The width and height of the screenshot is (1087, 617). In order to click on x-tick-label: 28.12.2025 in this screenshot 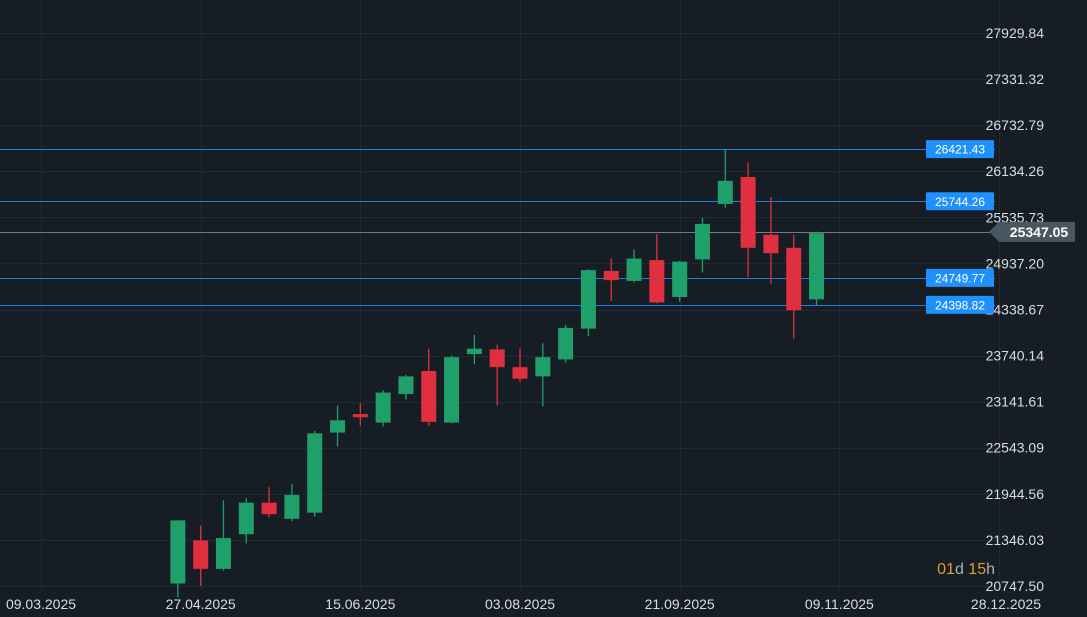, I will do `click(1006, 604)`.